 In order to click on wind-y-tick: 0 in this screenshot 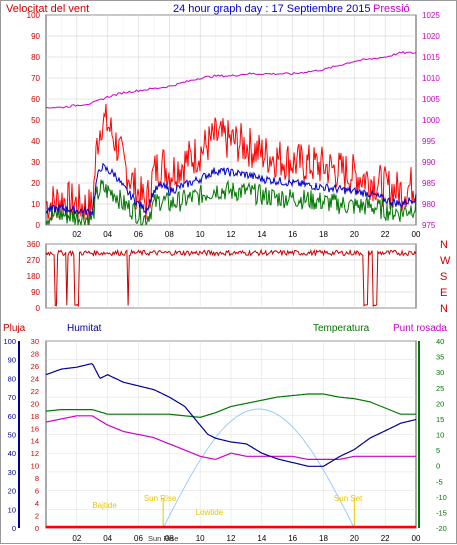, I will do `click(38, 225)`.